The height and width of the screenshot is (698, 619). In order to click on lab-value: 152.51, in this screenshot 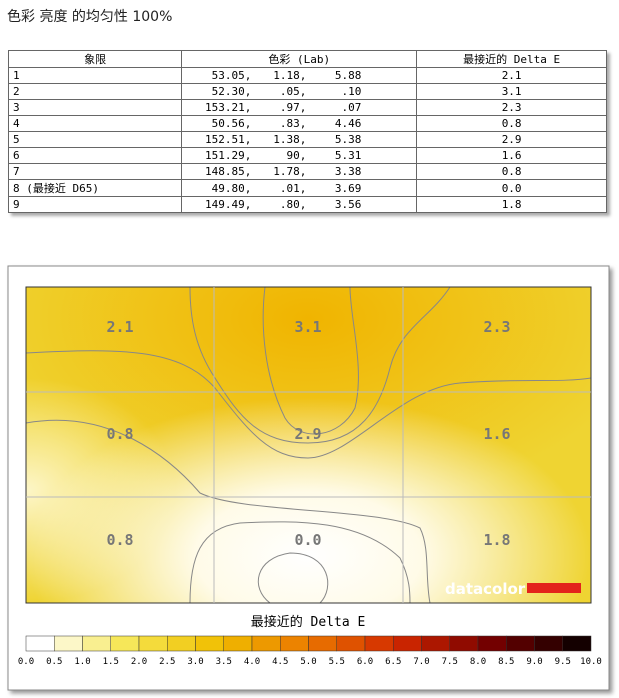, I will do `click(228, 139)`.